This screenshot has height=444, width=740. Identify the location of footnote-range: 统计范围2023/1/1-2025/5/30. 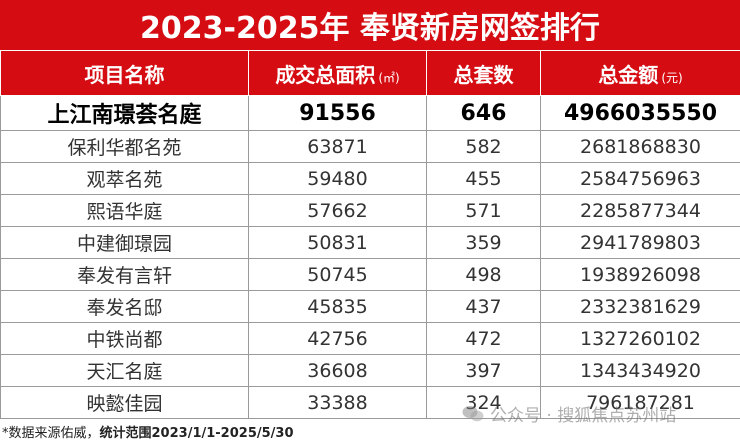
(196, 433).